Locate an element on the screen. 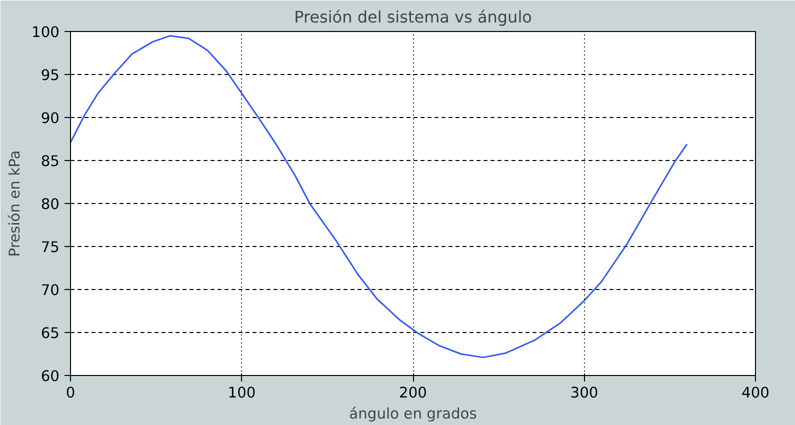 The width and height of the screenshot is (795, 425). x-tick-label: 400 is located at coordinates (756, 393).